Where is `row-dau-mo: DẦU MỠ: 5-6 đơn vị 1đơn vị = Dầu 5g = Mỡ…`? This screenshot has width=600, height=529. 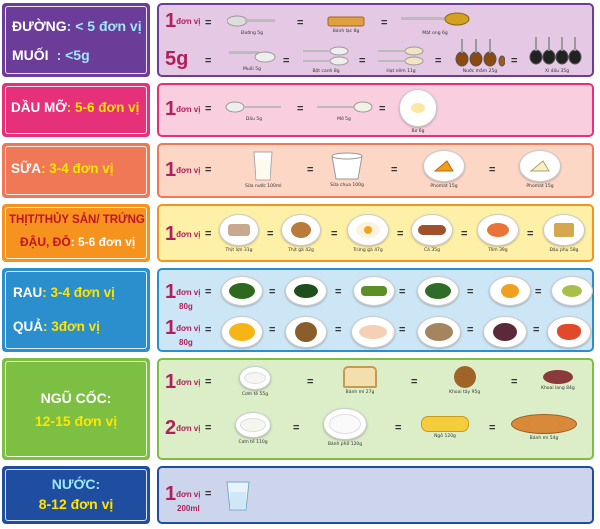
row-dau-mo: DẦU MỠ: 5-6 đơn vị 1đơn vị = Dầu 5g = Mỡ… is located at coordinates (300, 110).